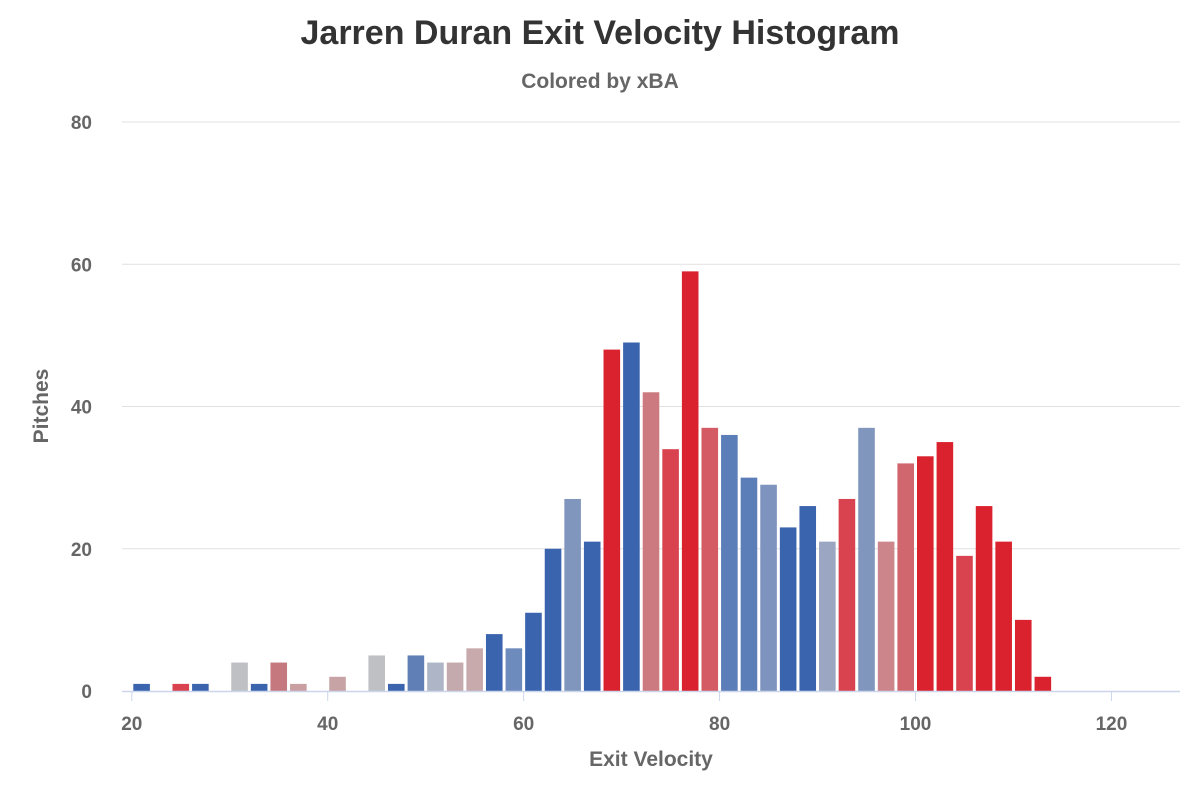 The image size is (1200, 800). Describe the element at coordinates (81, 265) in the screenshot. I see `y-tick-label: 60` at that location.